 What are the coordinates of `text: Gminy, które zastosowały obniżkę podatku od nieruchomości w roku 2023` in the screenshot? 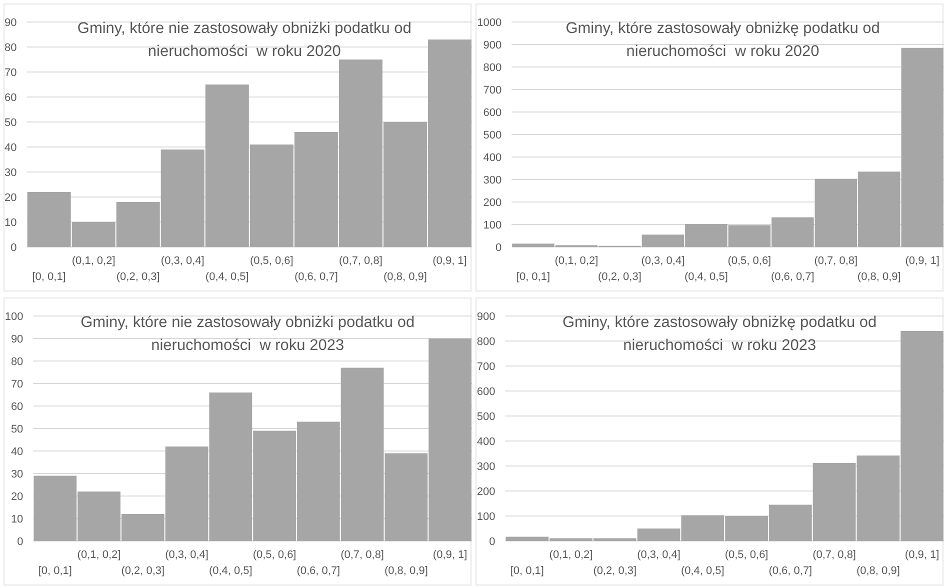 It's located at (719, 334).